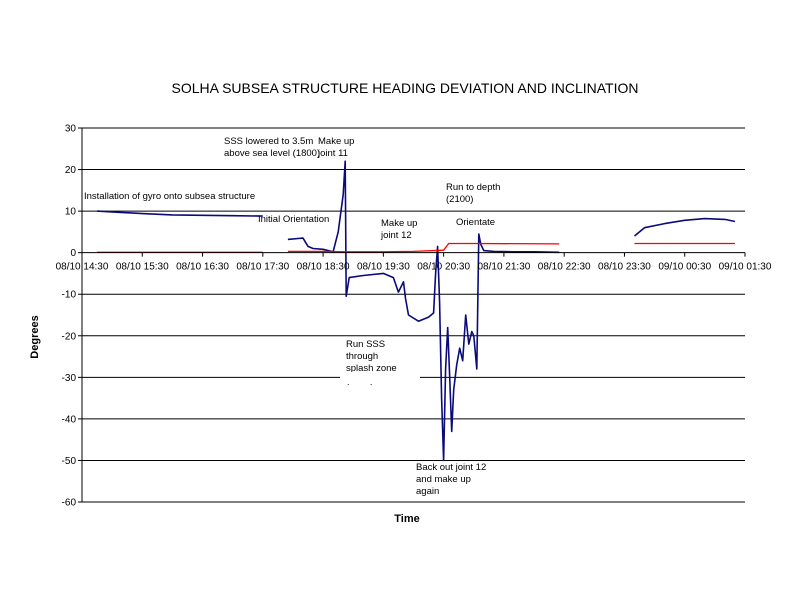 The width and height of the screenshot is (800, 600). Describe the element at coordinates (71, 129) in the screenshot. I see `y-tick-label: 30` at that location.